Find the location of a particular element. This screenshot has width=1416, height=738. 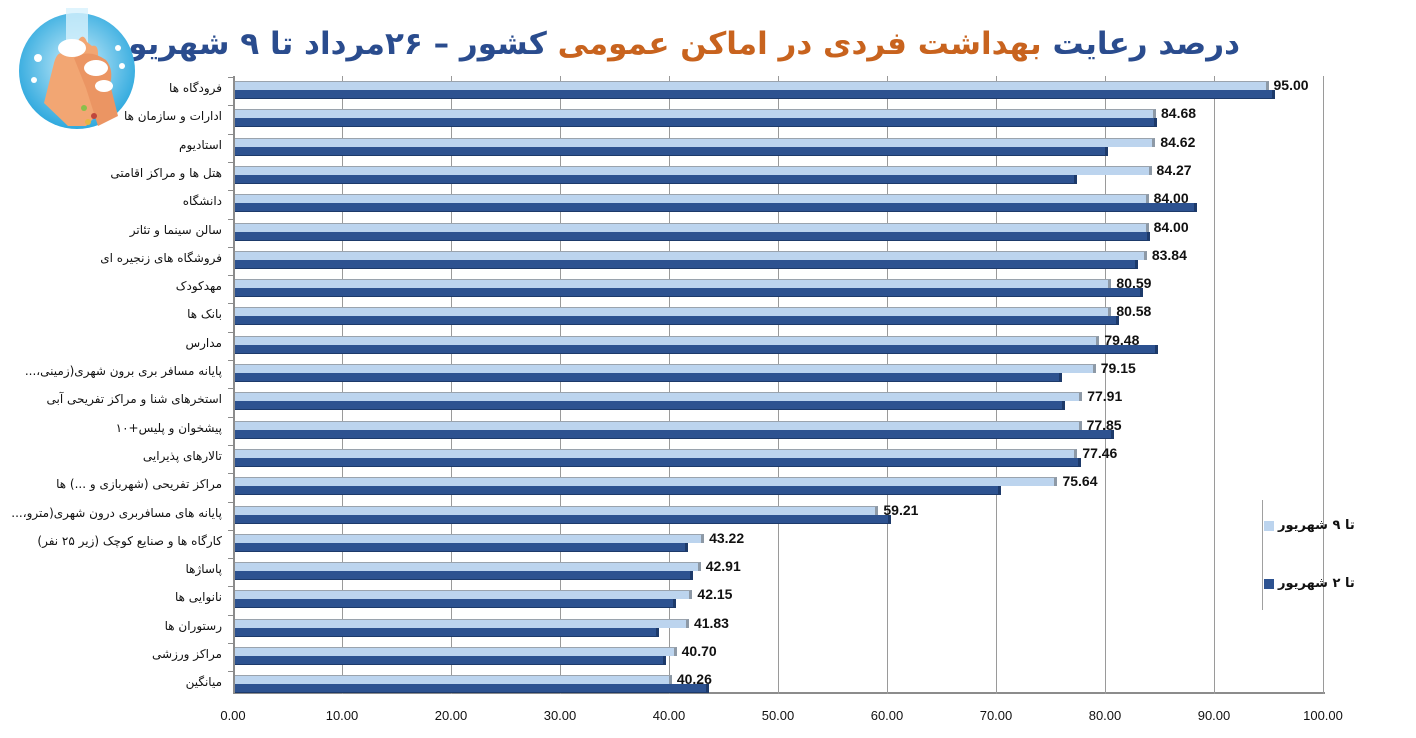

data-label: 84.68 is located at coordinates (1179, 113).